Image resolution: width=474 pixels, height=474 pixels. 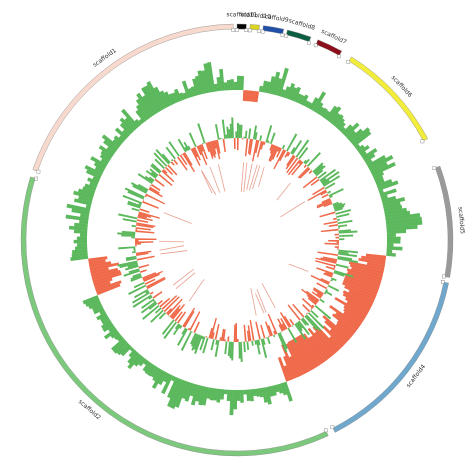 I want to click on contig-arc-scaffold8, so click(x=299, y=35).